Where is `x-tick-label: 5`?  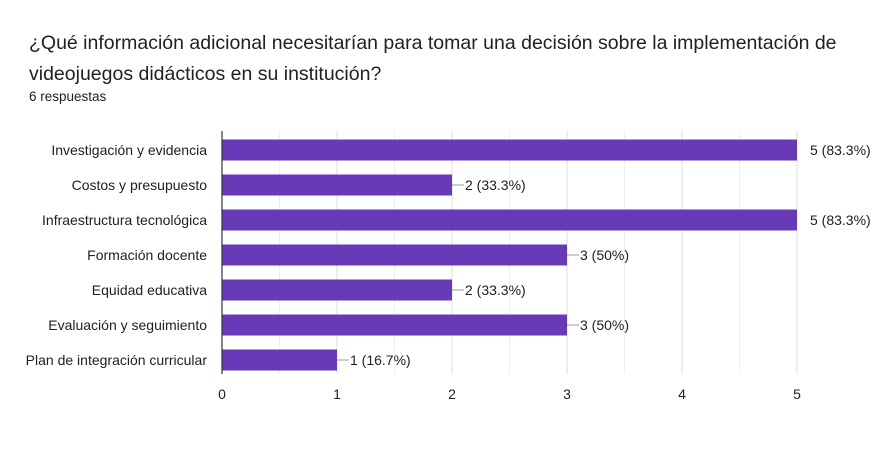
x-tick-label: 5 is located at coordinates (797, 394).